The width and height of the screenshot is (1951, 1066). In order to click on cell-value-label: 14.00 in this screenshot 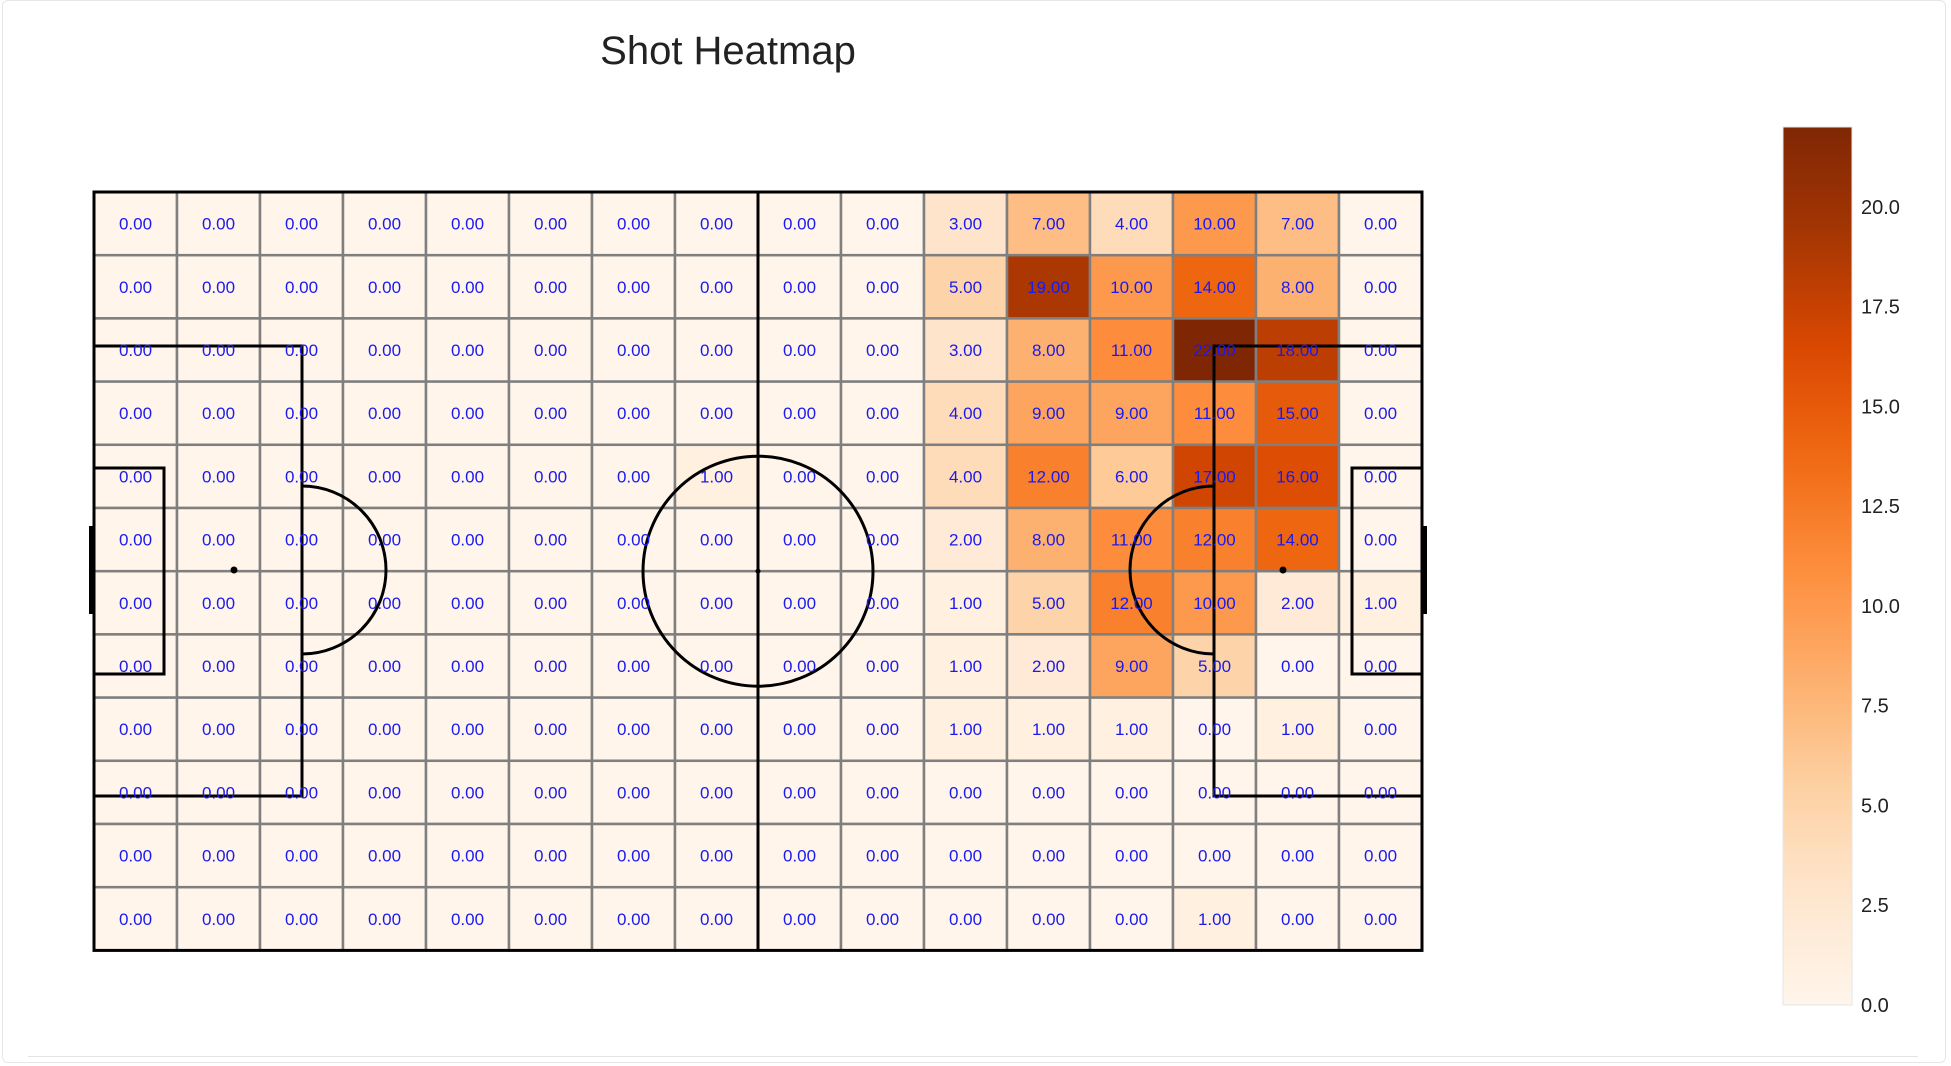, I will do `click(1297, 540)`.